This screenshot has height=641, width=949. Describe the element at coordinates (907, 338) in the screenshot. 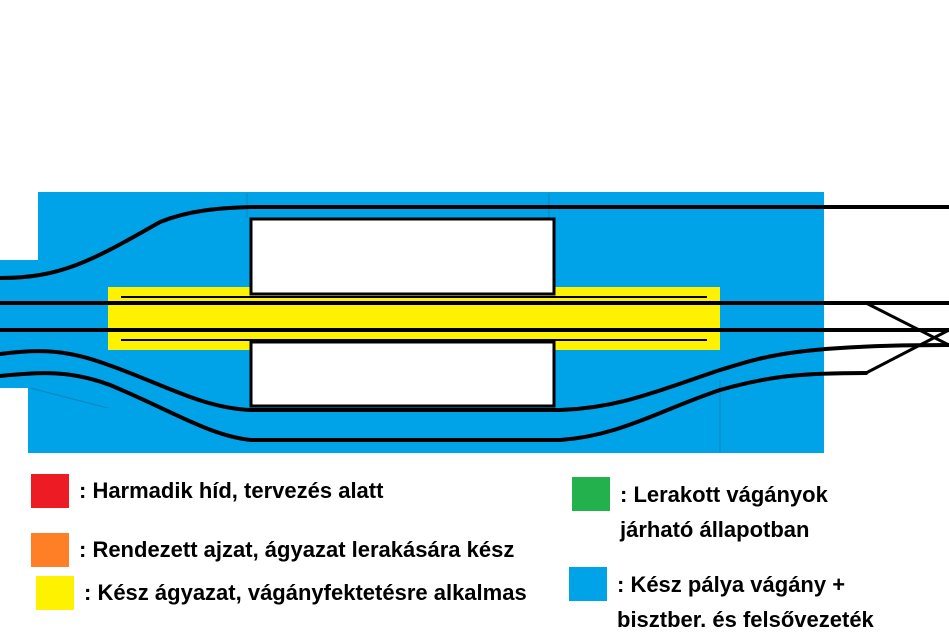

I see `crossover` at that location.